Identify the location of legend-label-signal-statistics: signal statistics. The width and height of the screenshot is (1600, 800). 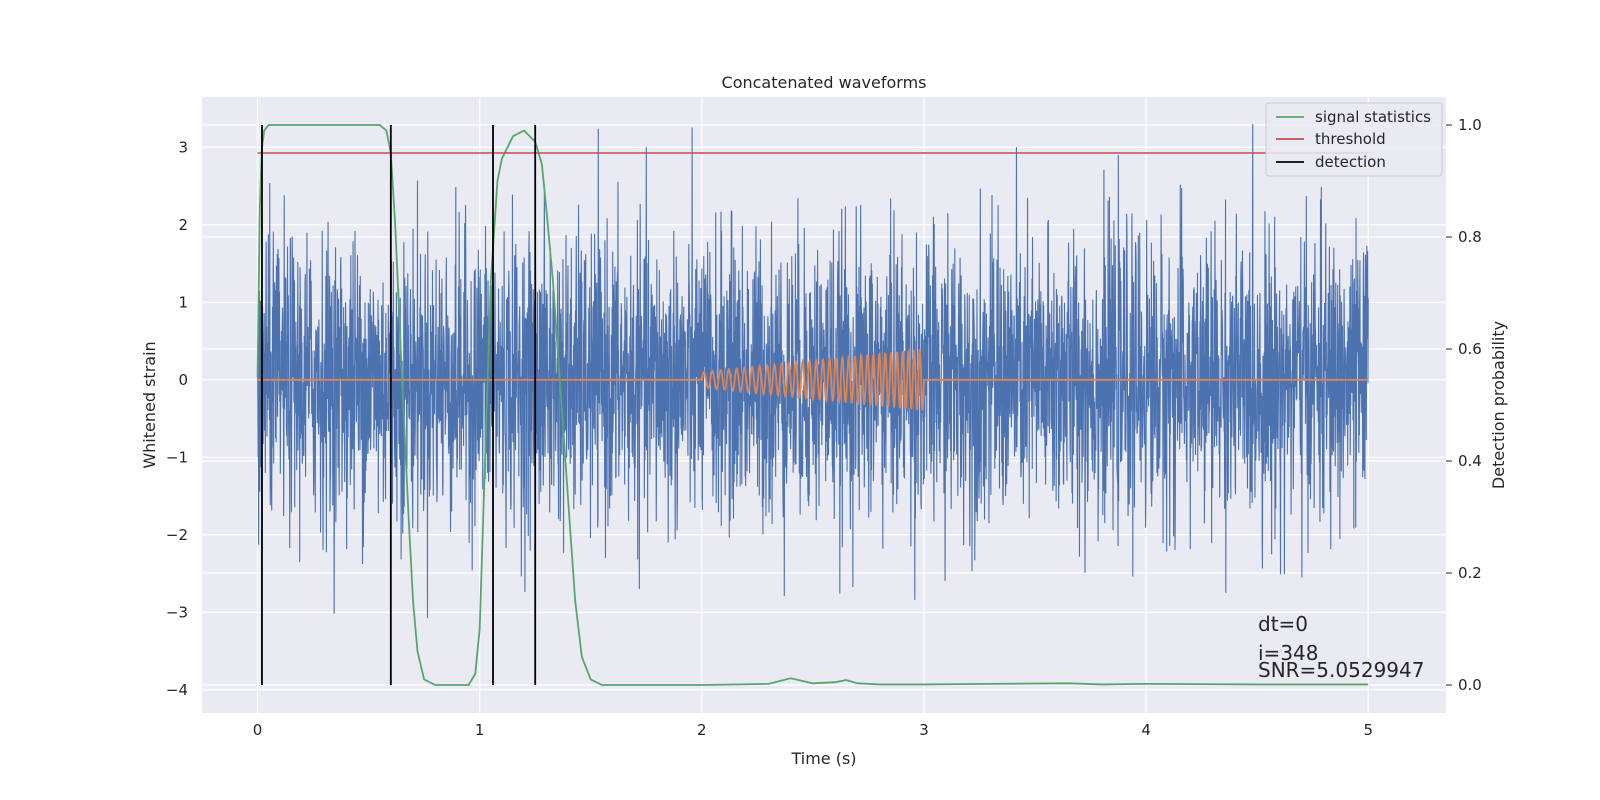
(1373, 117).